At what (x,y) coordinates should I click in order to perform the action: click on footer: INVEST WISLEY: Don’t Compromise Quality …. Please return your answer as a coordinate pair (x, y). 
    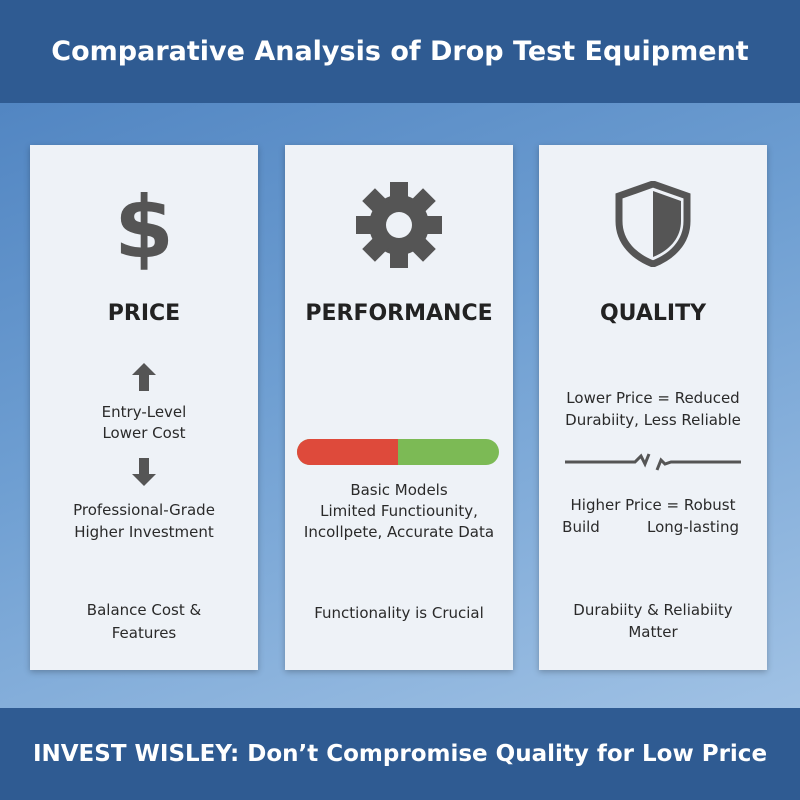
    Looking at the image, I should click on (400, 754).